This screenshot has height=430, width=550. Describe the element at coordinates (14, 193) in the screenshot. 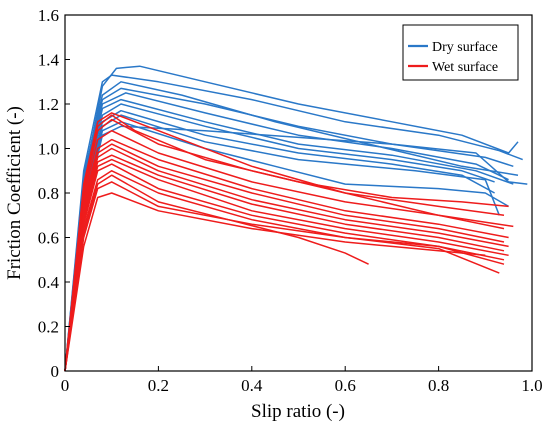

I see `y-axis-title: Friction Coefficient (-)` at that location.